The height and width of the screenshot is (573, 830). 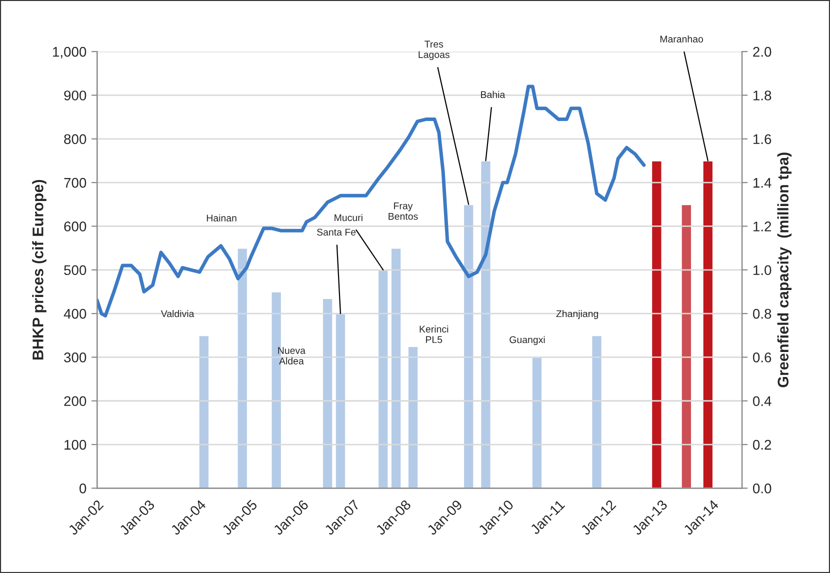 I want to click on y-tick-label: 600, so click(x=75, y=227).